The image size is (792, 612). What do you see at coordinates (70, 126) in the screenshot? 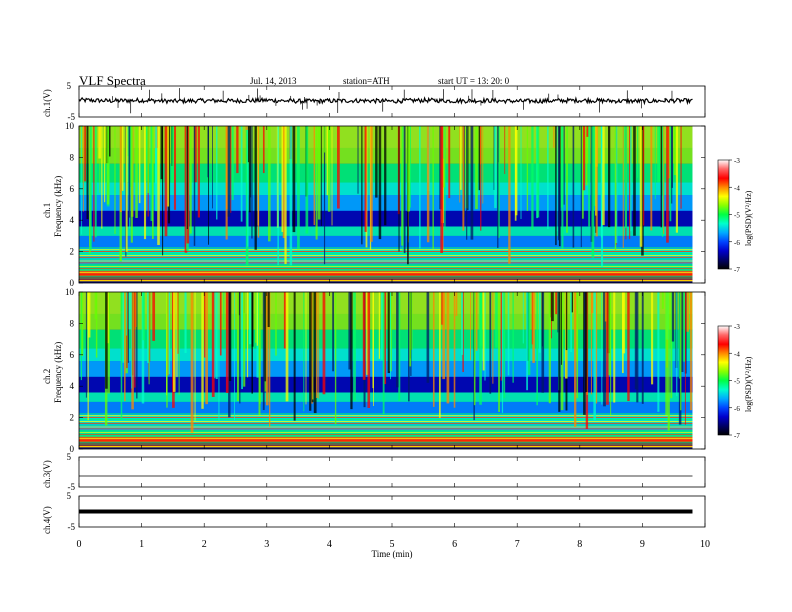
I see `ch1-ytick-label-5: 10` at bounding box center [70, 126].